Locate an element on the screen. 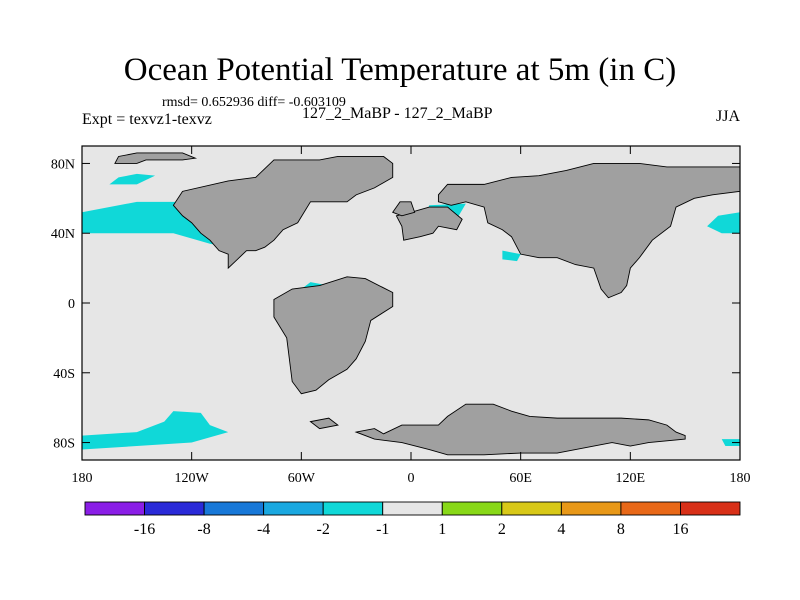 This screenshot has width=800, height=600. colorbar-label-8: 8 is located at coordinates (621, 529).